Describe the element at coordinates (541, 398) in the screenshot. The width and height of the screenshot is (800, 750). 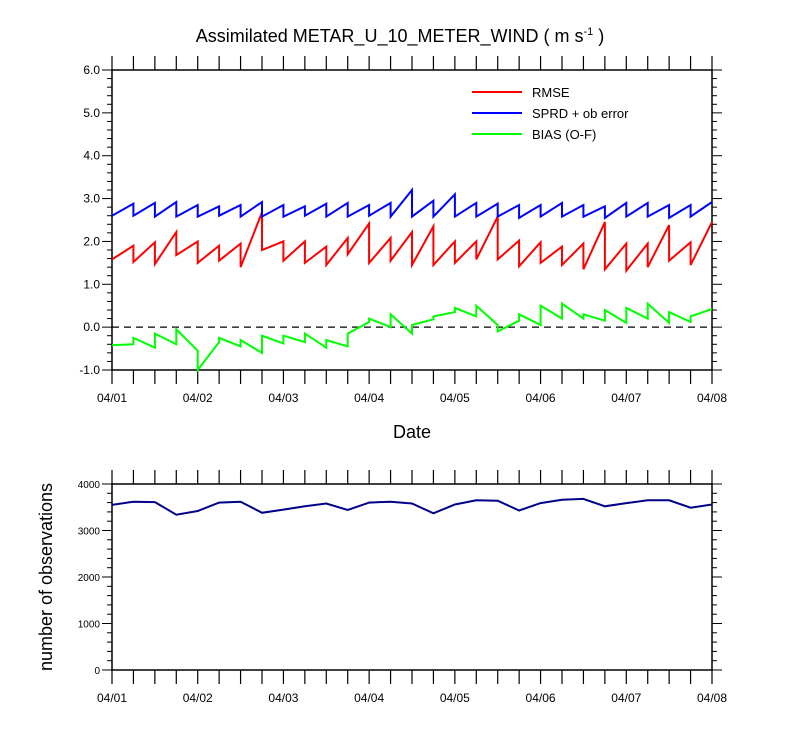
I see `top-xtick-label: 04/06` at that location.